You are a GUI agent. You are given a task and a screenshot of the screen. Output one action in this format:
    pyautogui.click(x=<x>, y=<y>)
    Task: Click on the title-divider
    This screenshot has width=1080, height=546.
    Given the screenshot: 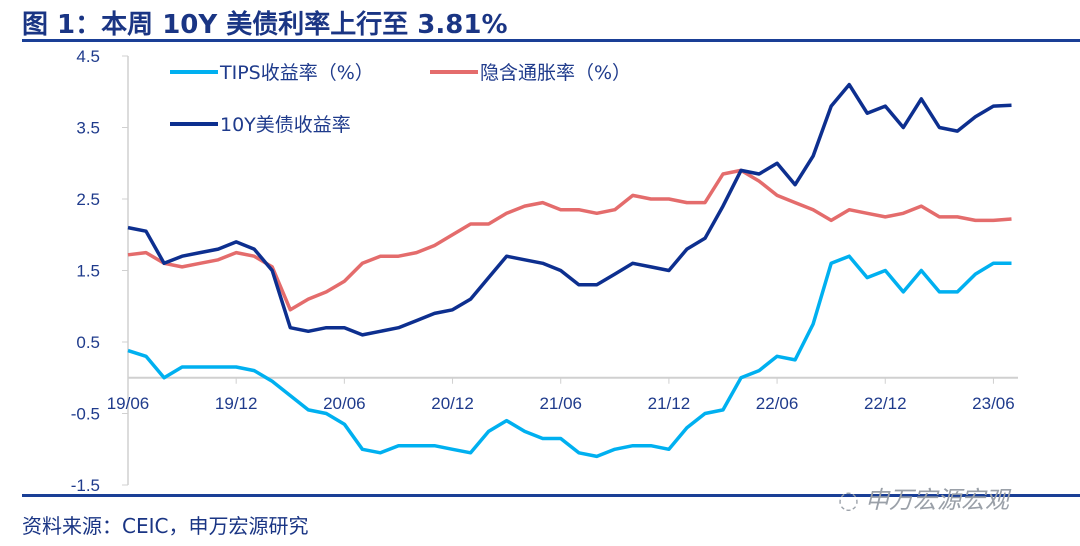 What is the action you would take?
    pyautogui.click(x=551, y=40)
    